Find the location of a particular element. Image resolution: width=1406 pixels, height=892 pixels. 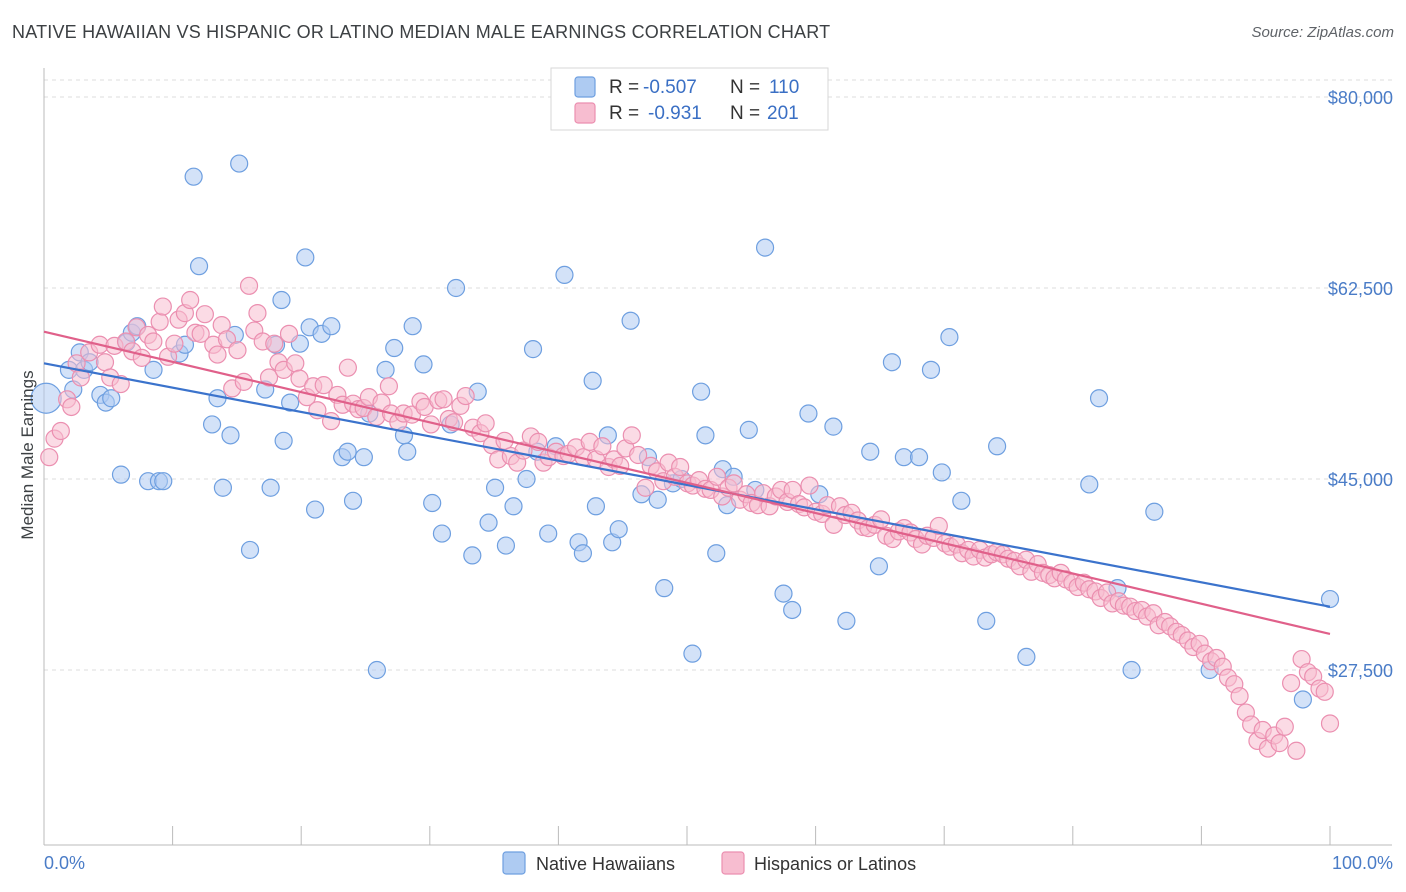

legend-swatch-pink is located at coordinates (585, 113).